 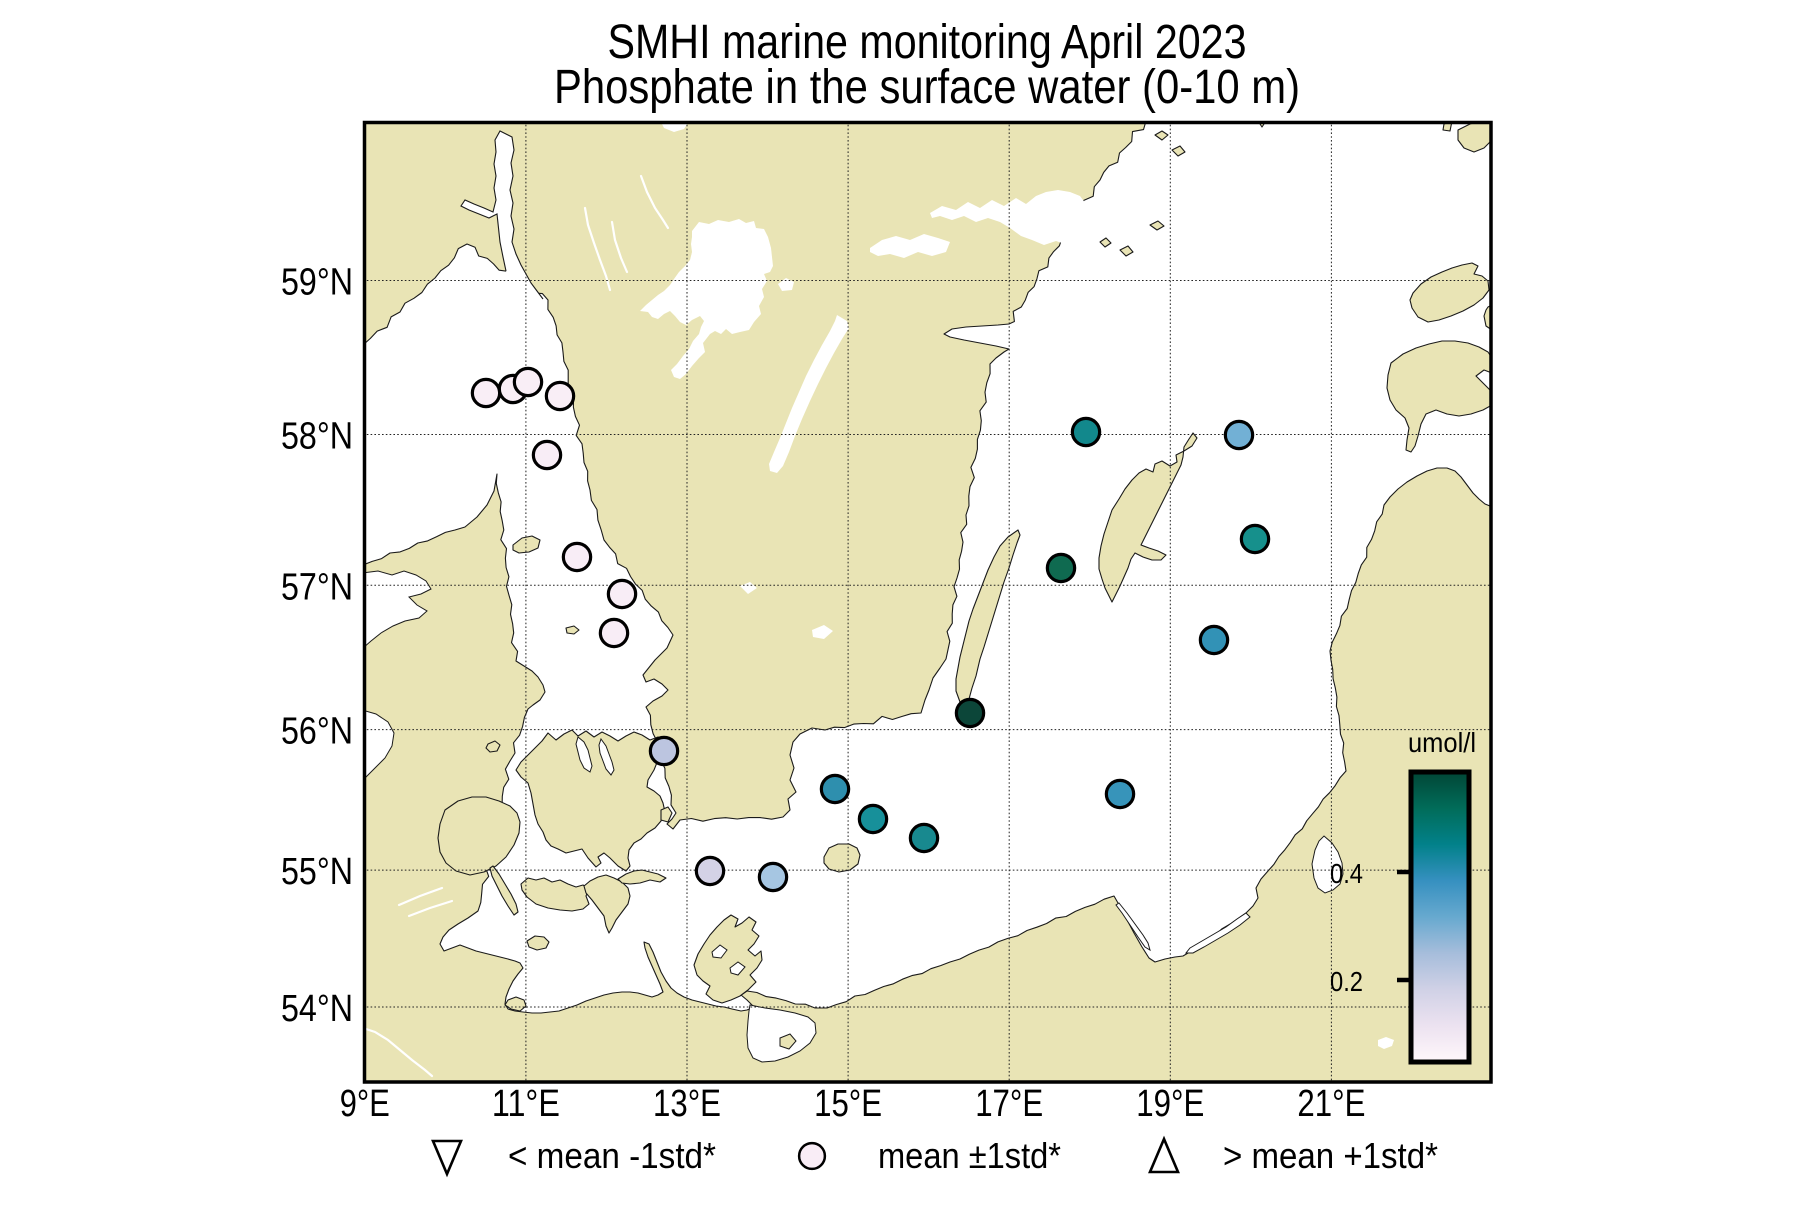 What do you see at coordinates (365, 1104) in the screenshot?
I see `svg-text: 9°E` at bounding box center [365, 1104].